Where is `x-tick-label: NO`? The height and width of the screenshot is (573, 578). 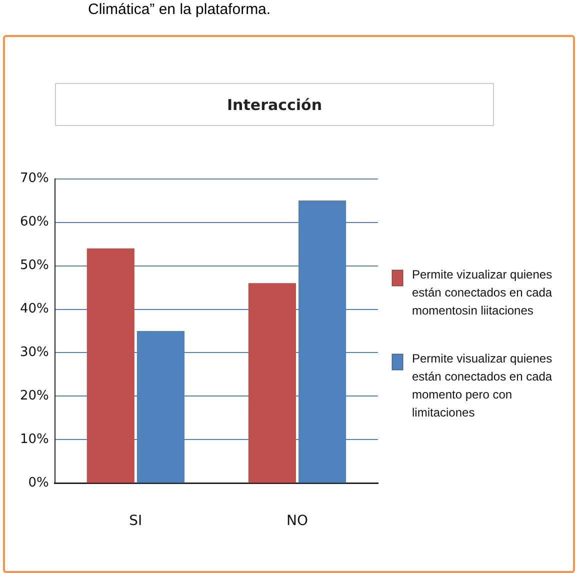
x-tick-label: NO is located at coordinates (297, 521).